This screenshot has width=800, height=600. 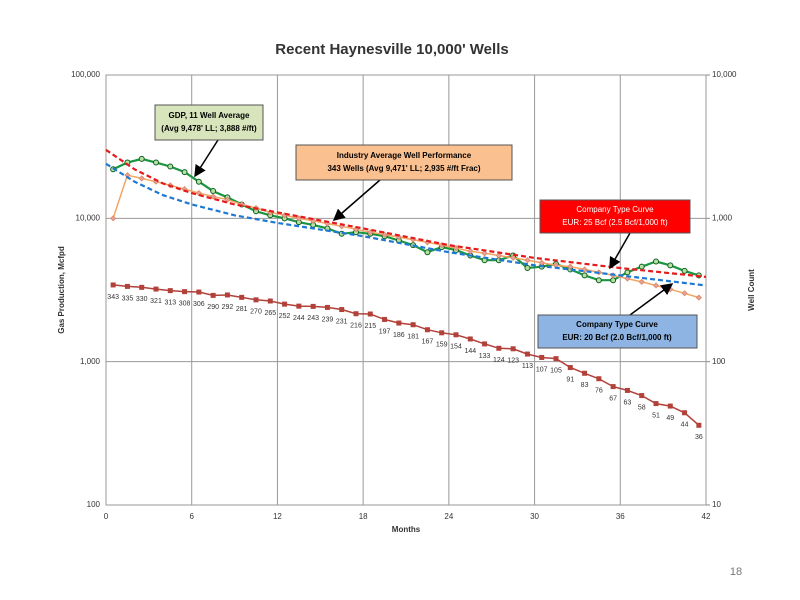 I want to click on x-tick-label: 42, so click(x=706, y=516).